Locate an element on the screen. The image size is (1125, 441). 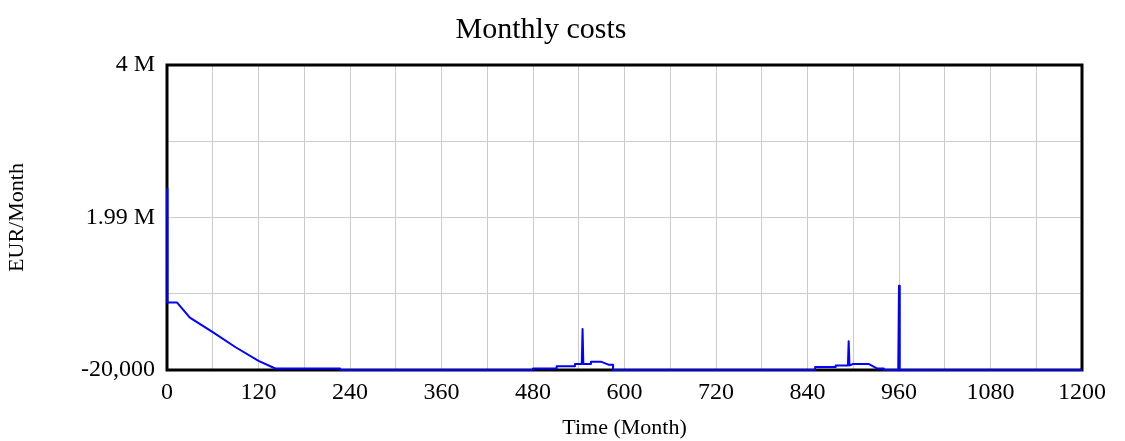
y-tick-label: 4 M is located at coordinates (135, 63).